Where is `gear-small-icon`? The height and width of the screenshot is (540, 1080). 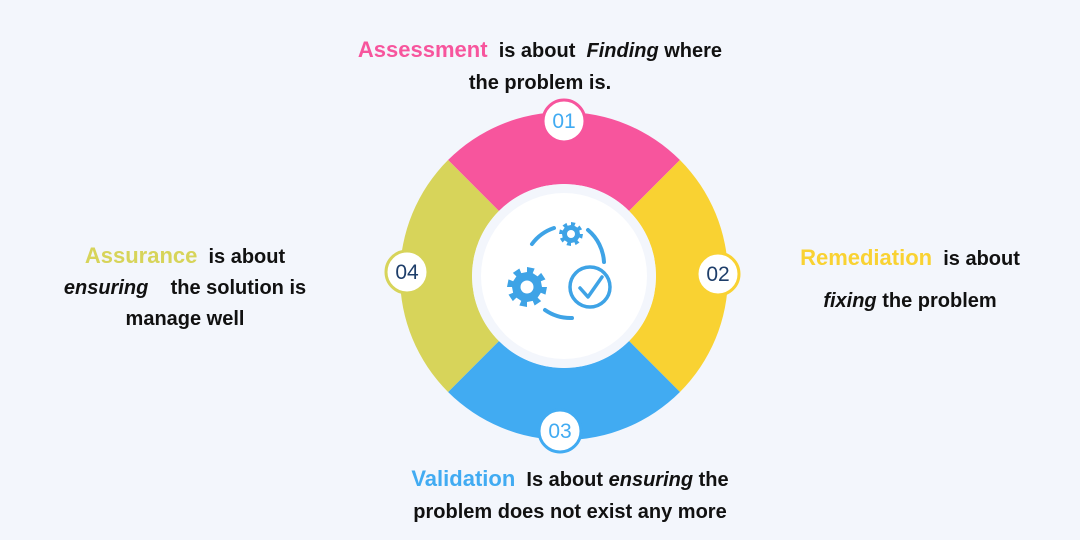
gear-small-icon is located at coordinates (571, 234).